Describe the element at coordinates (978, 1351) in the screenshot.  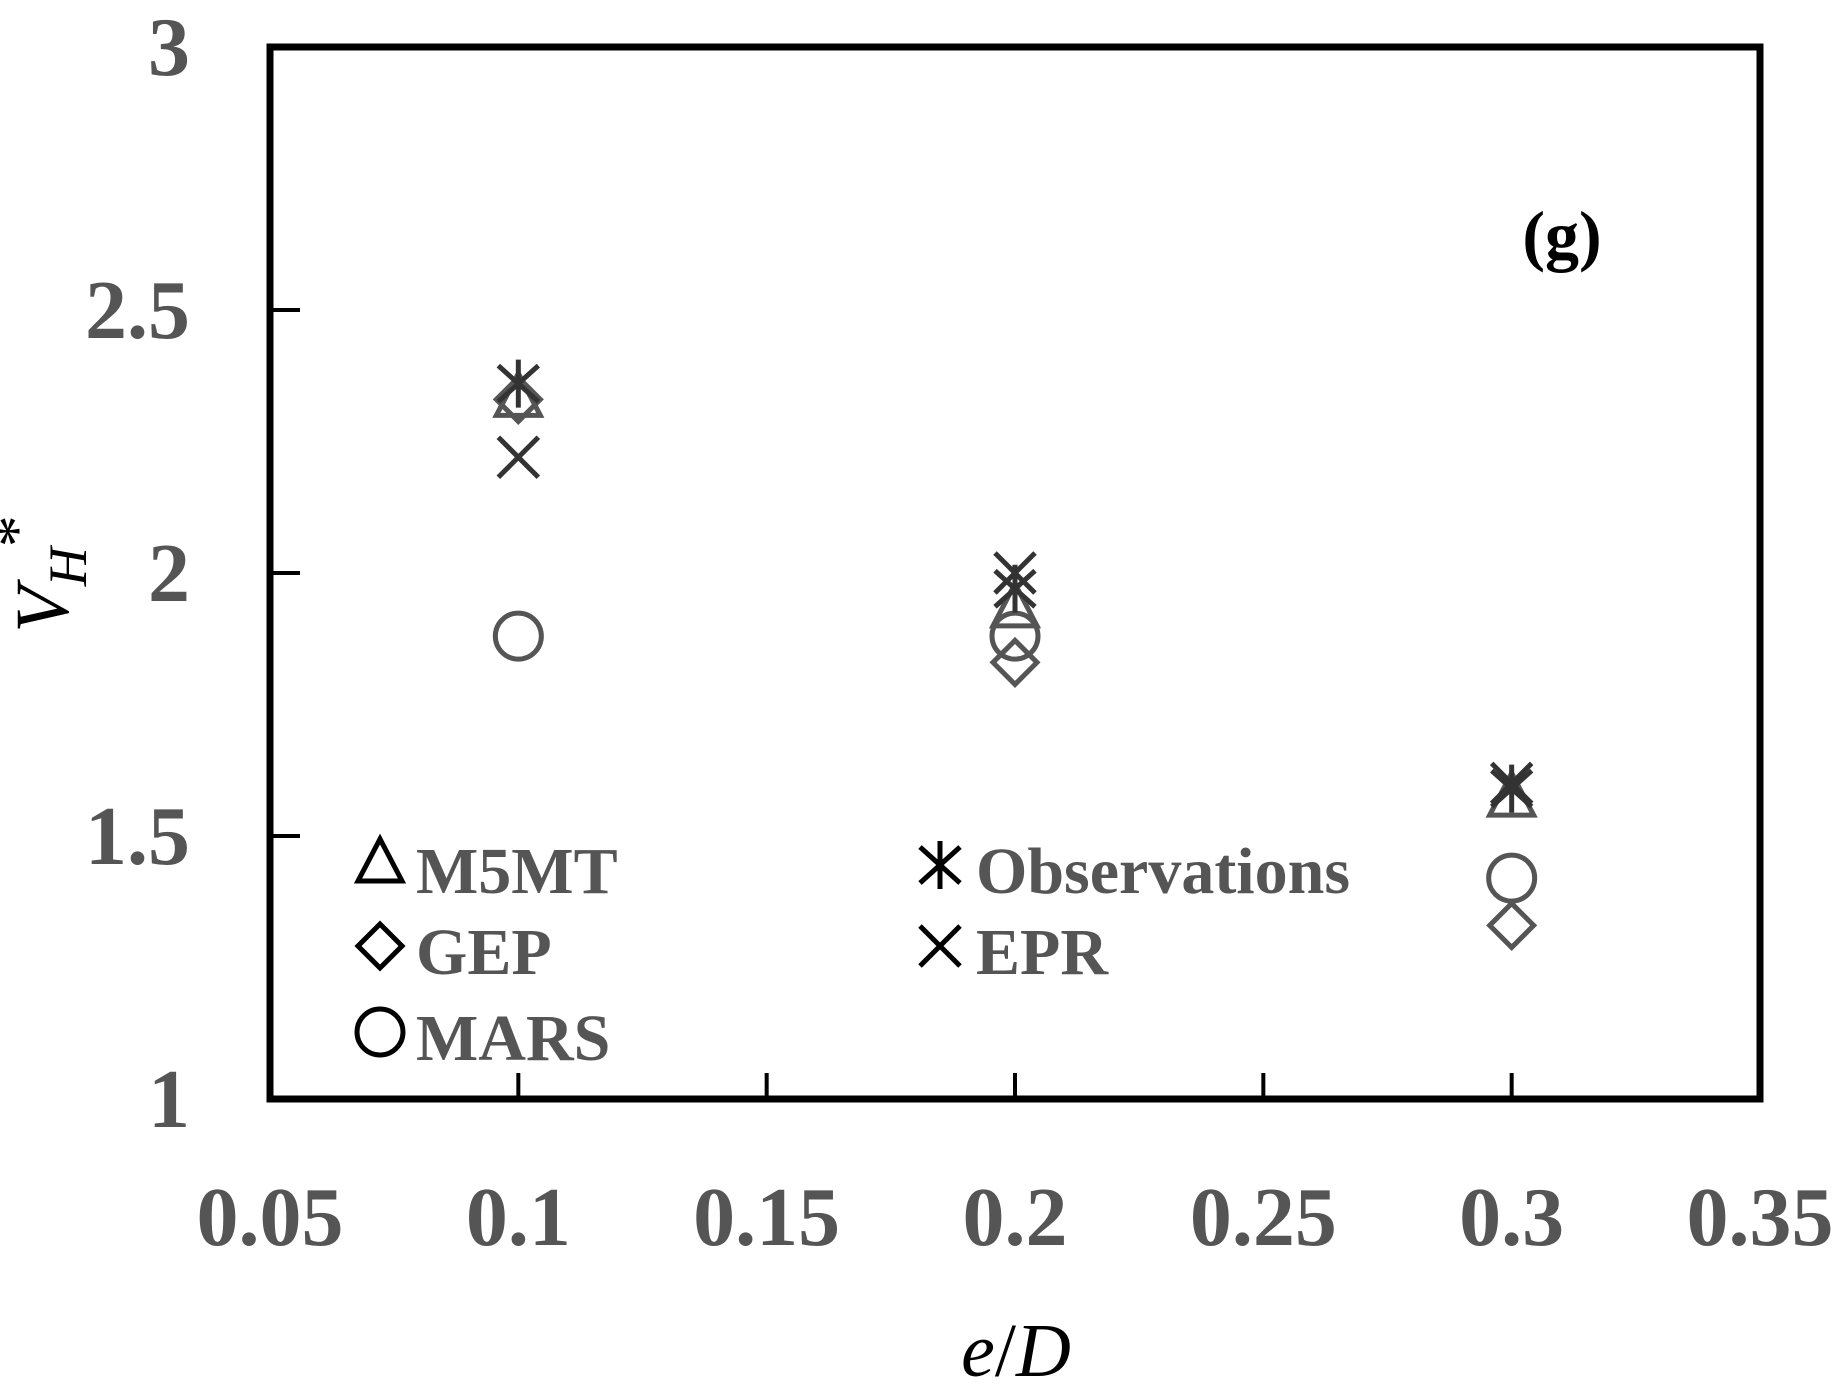
I see `x-axis-title-main: e` at that location.